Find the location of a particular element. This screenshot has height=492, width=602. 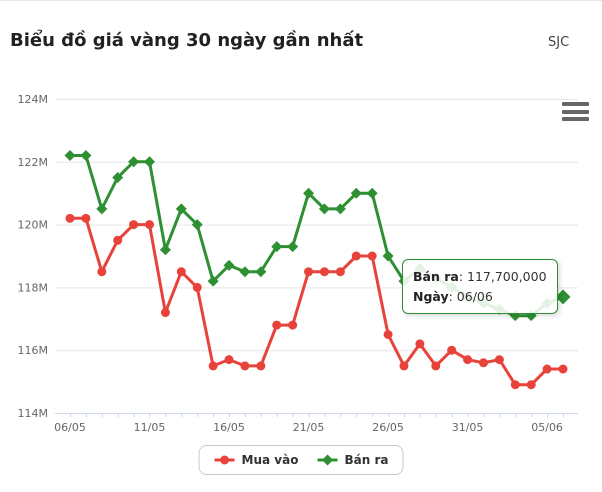

page-title: Biểu đồ giá vàng 30 ngày gần nhất is located at coordinates (187, 40).